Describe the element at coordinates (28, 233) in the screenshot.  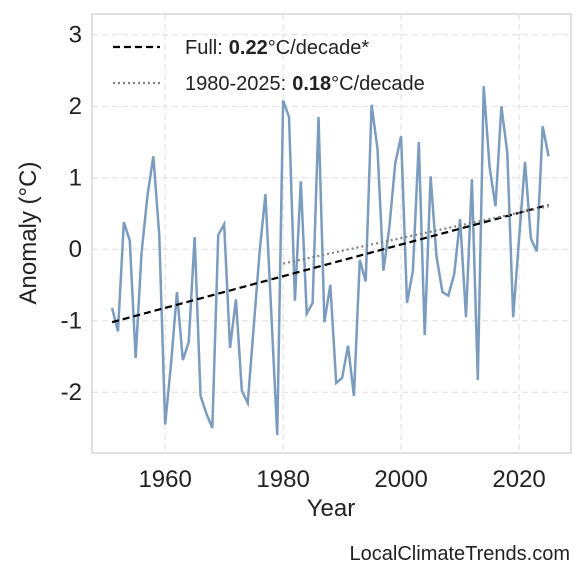
I see `y-axis-label: Anomaly (°C)` at that location.